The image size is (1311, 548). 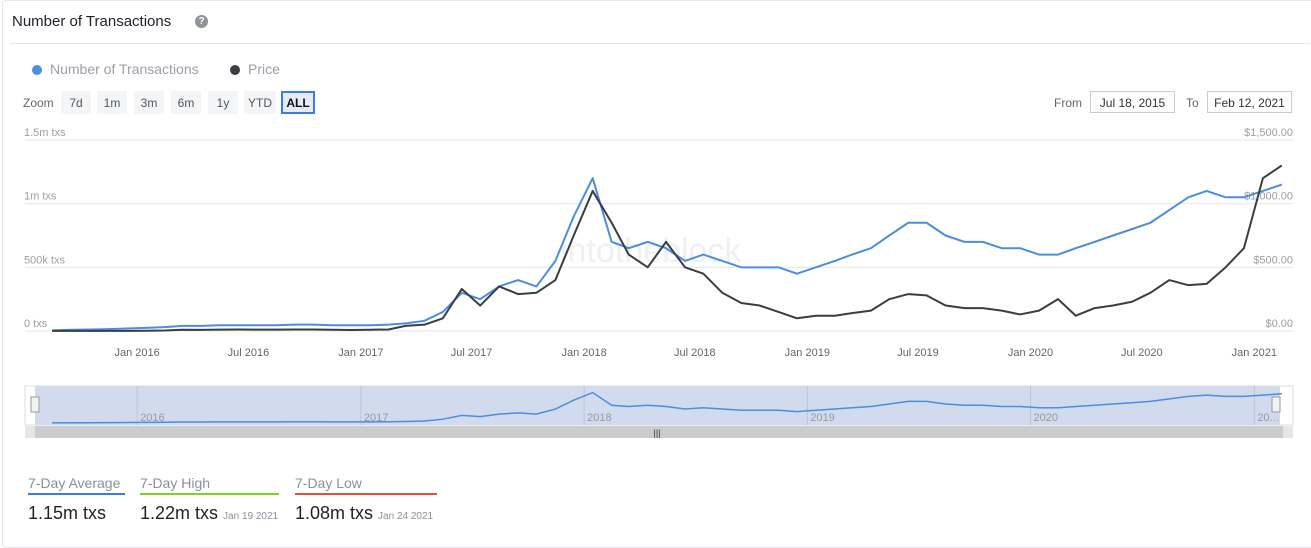 I want to click on scrollbar, so click(x=659, y=432).